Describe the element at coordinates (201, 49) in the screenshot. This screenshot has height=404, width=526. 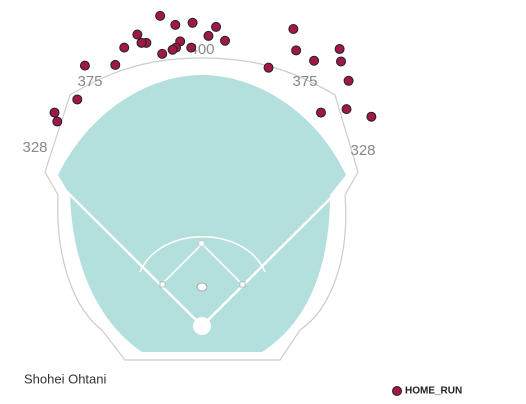
I see `field-label: 400` at that location.